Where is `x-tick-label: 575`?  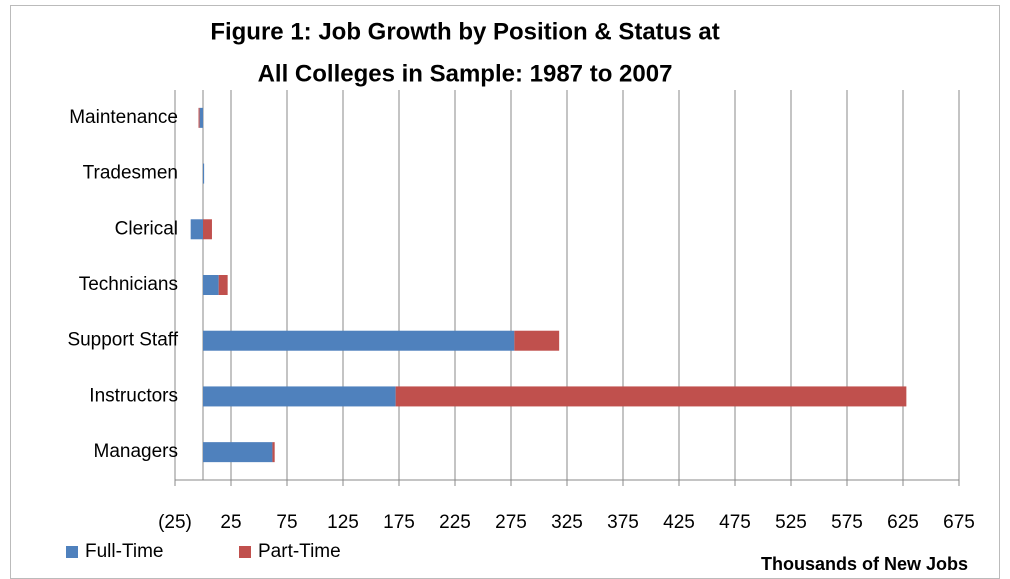
x-tick-label: 575 is located at coordinates (847, 522).